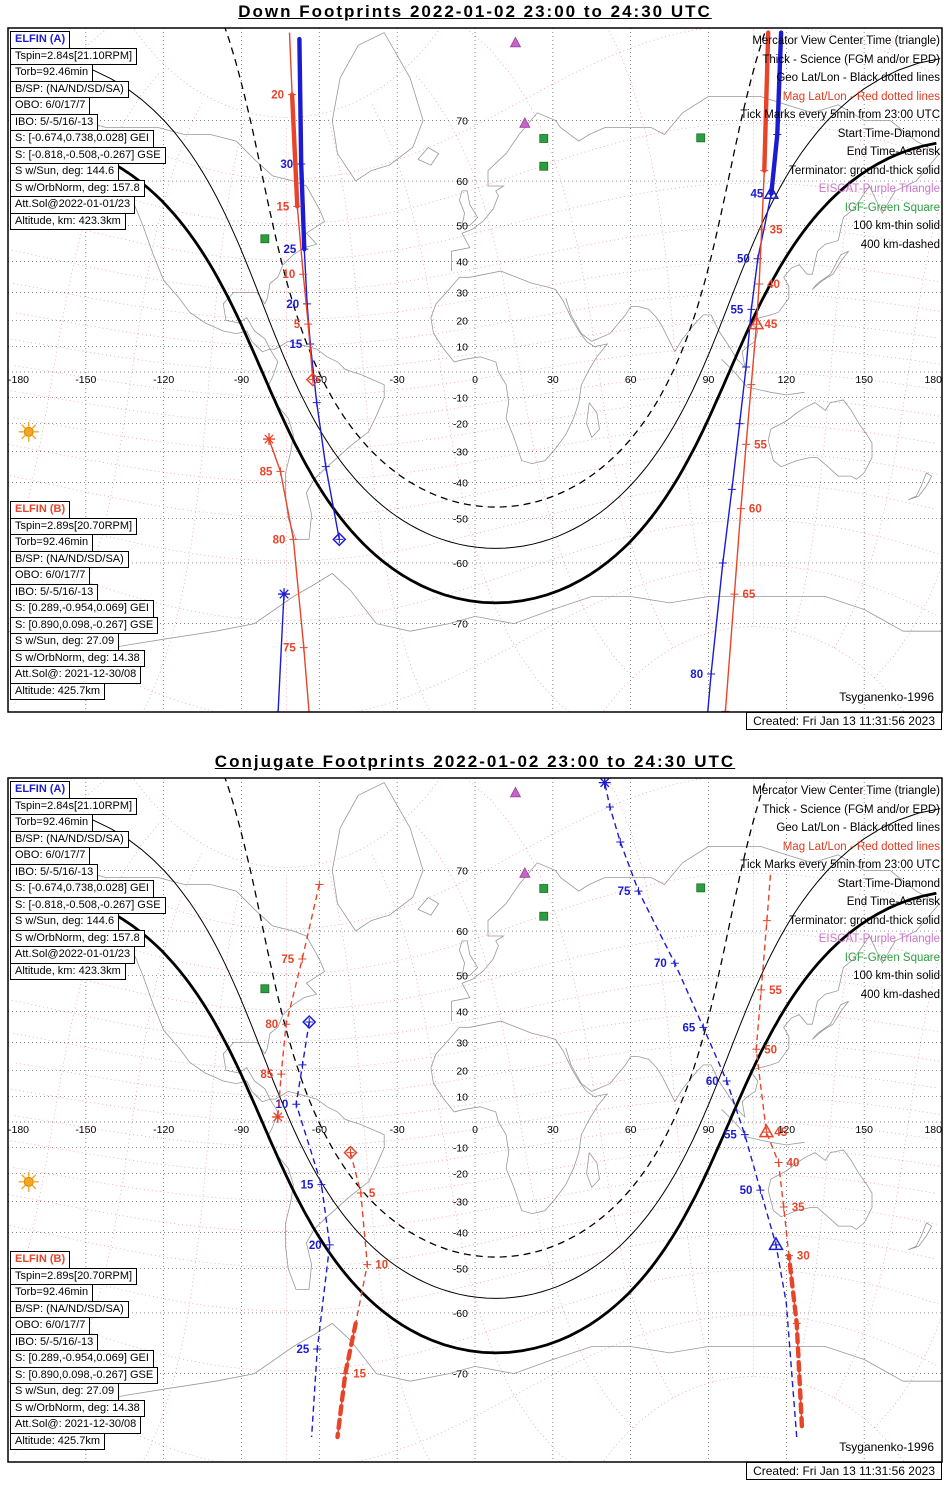 Image resolution: width=950 pixels, height=1500 pixels. Describe the element at coordinates (460, 520) in the screenshot. I see `lat-label: -50` at that location.